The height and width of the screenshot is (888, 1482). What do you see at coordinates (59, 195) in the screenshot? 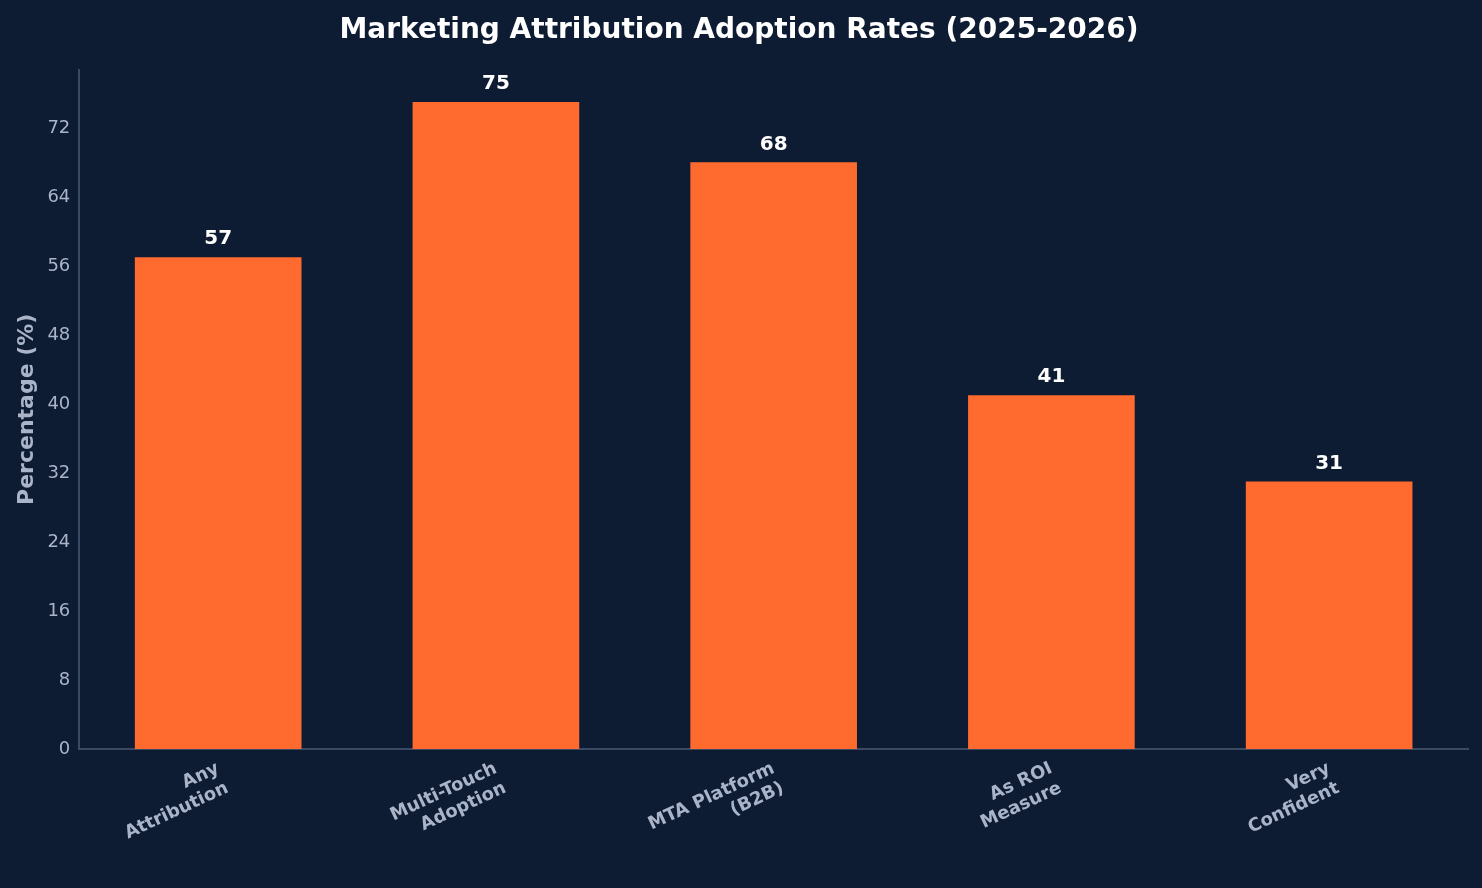
I see `y-tick-label: 64` at bounding box center [59, 195].